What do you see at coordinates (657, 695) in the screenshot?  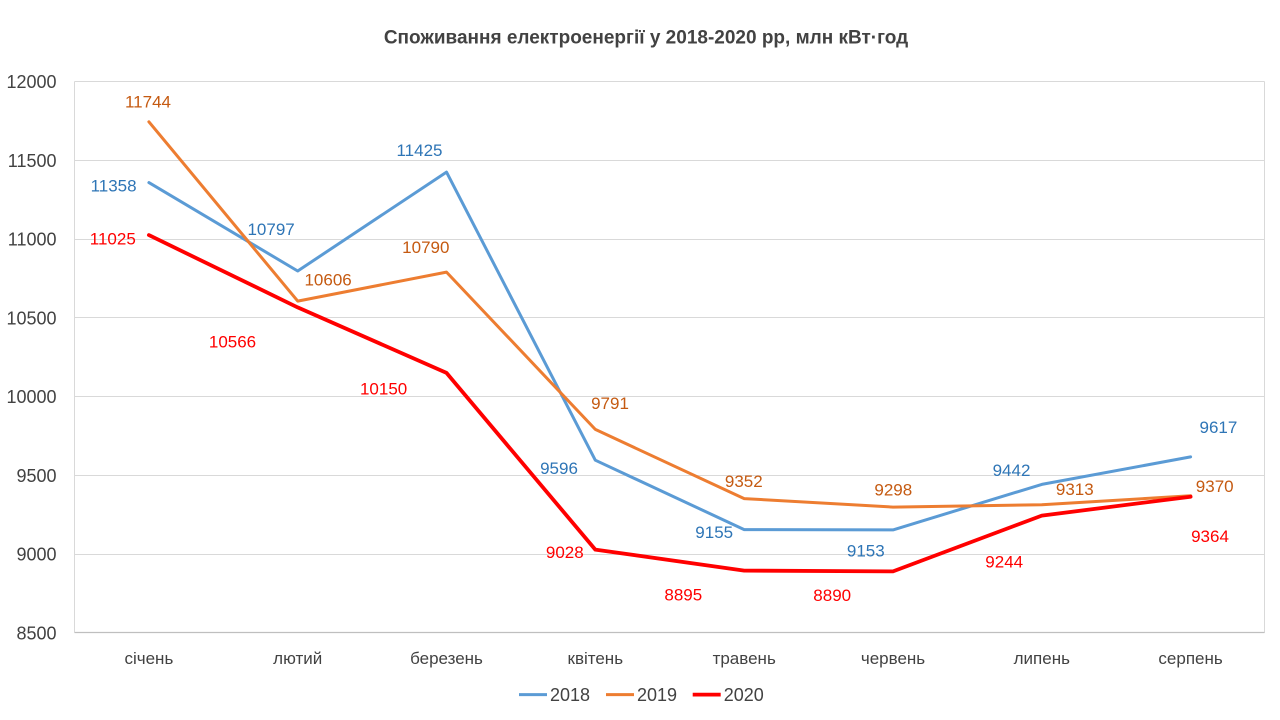 I see `svg-text: 2019` at bounding box center [657, 695].